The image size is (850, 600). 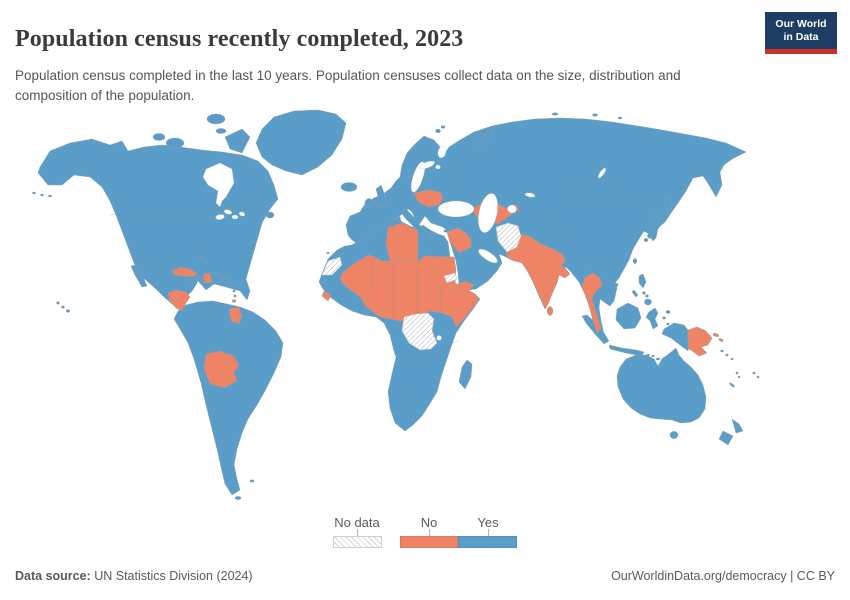 What do you see at coordinates (431, 235) in the screenshot?
I see `island-crete` at bounding box center [431, 235].